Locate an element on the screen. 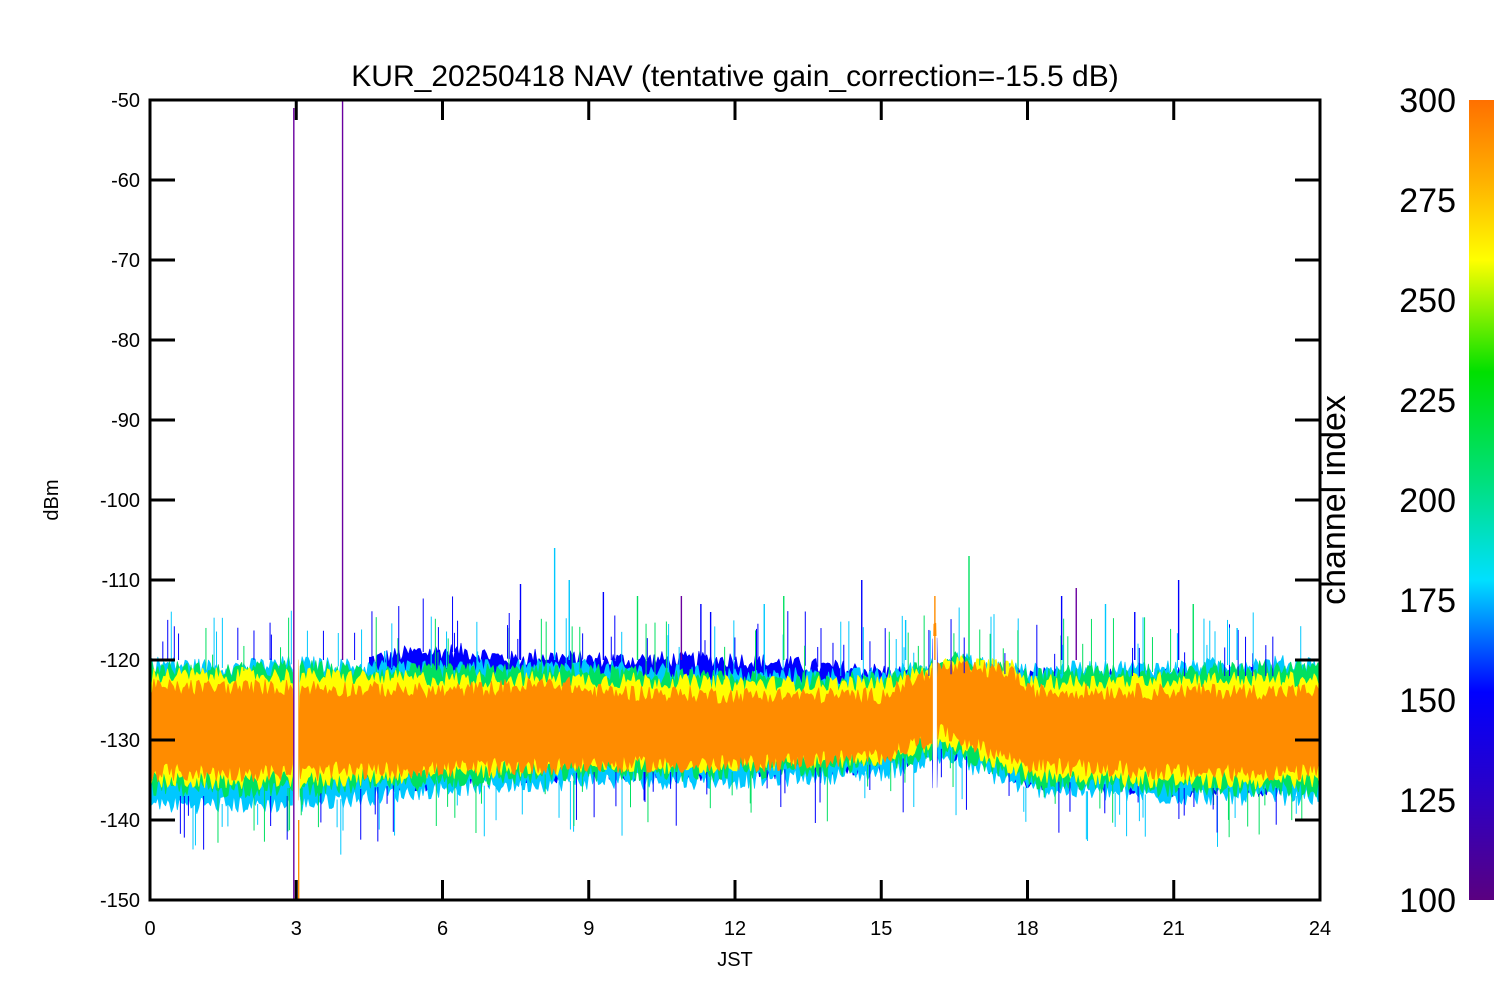 The image size is (1500, 1000). x-tick-label: 3 is located at coordinates (296, 929).